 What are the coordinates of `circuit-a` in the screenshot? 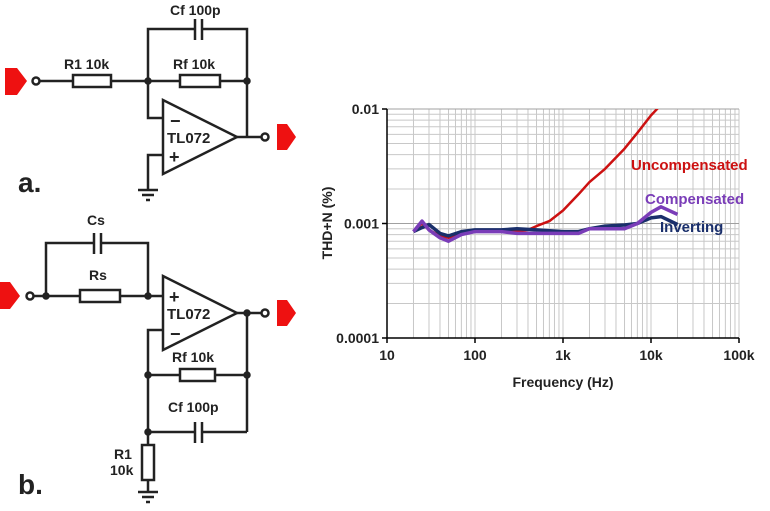 It's located at (150, 110).